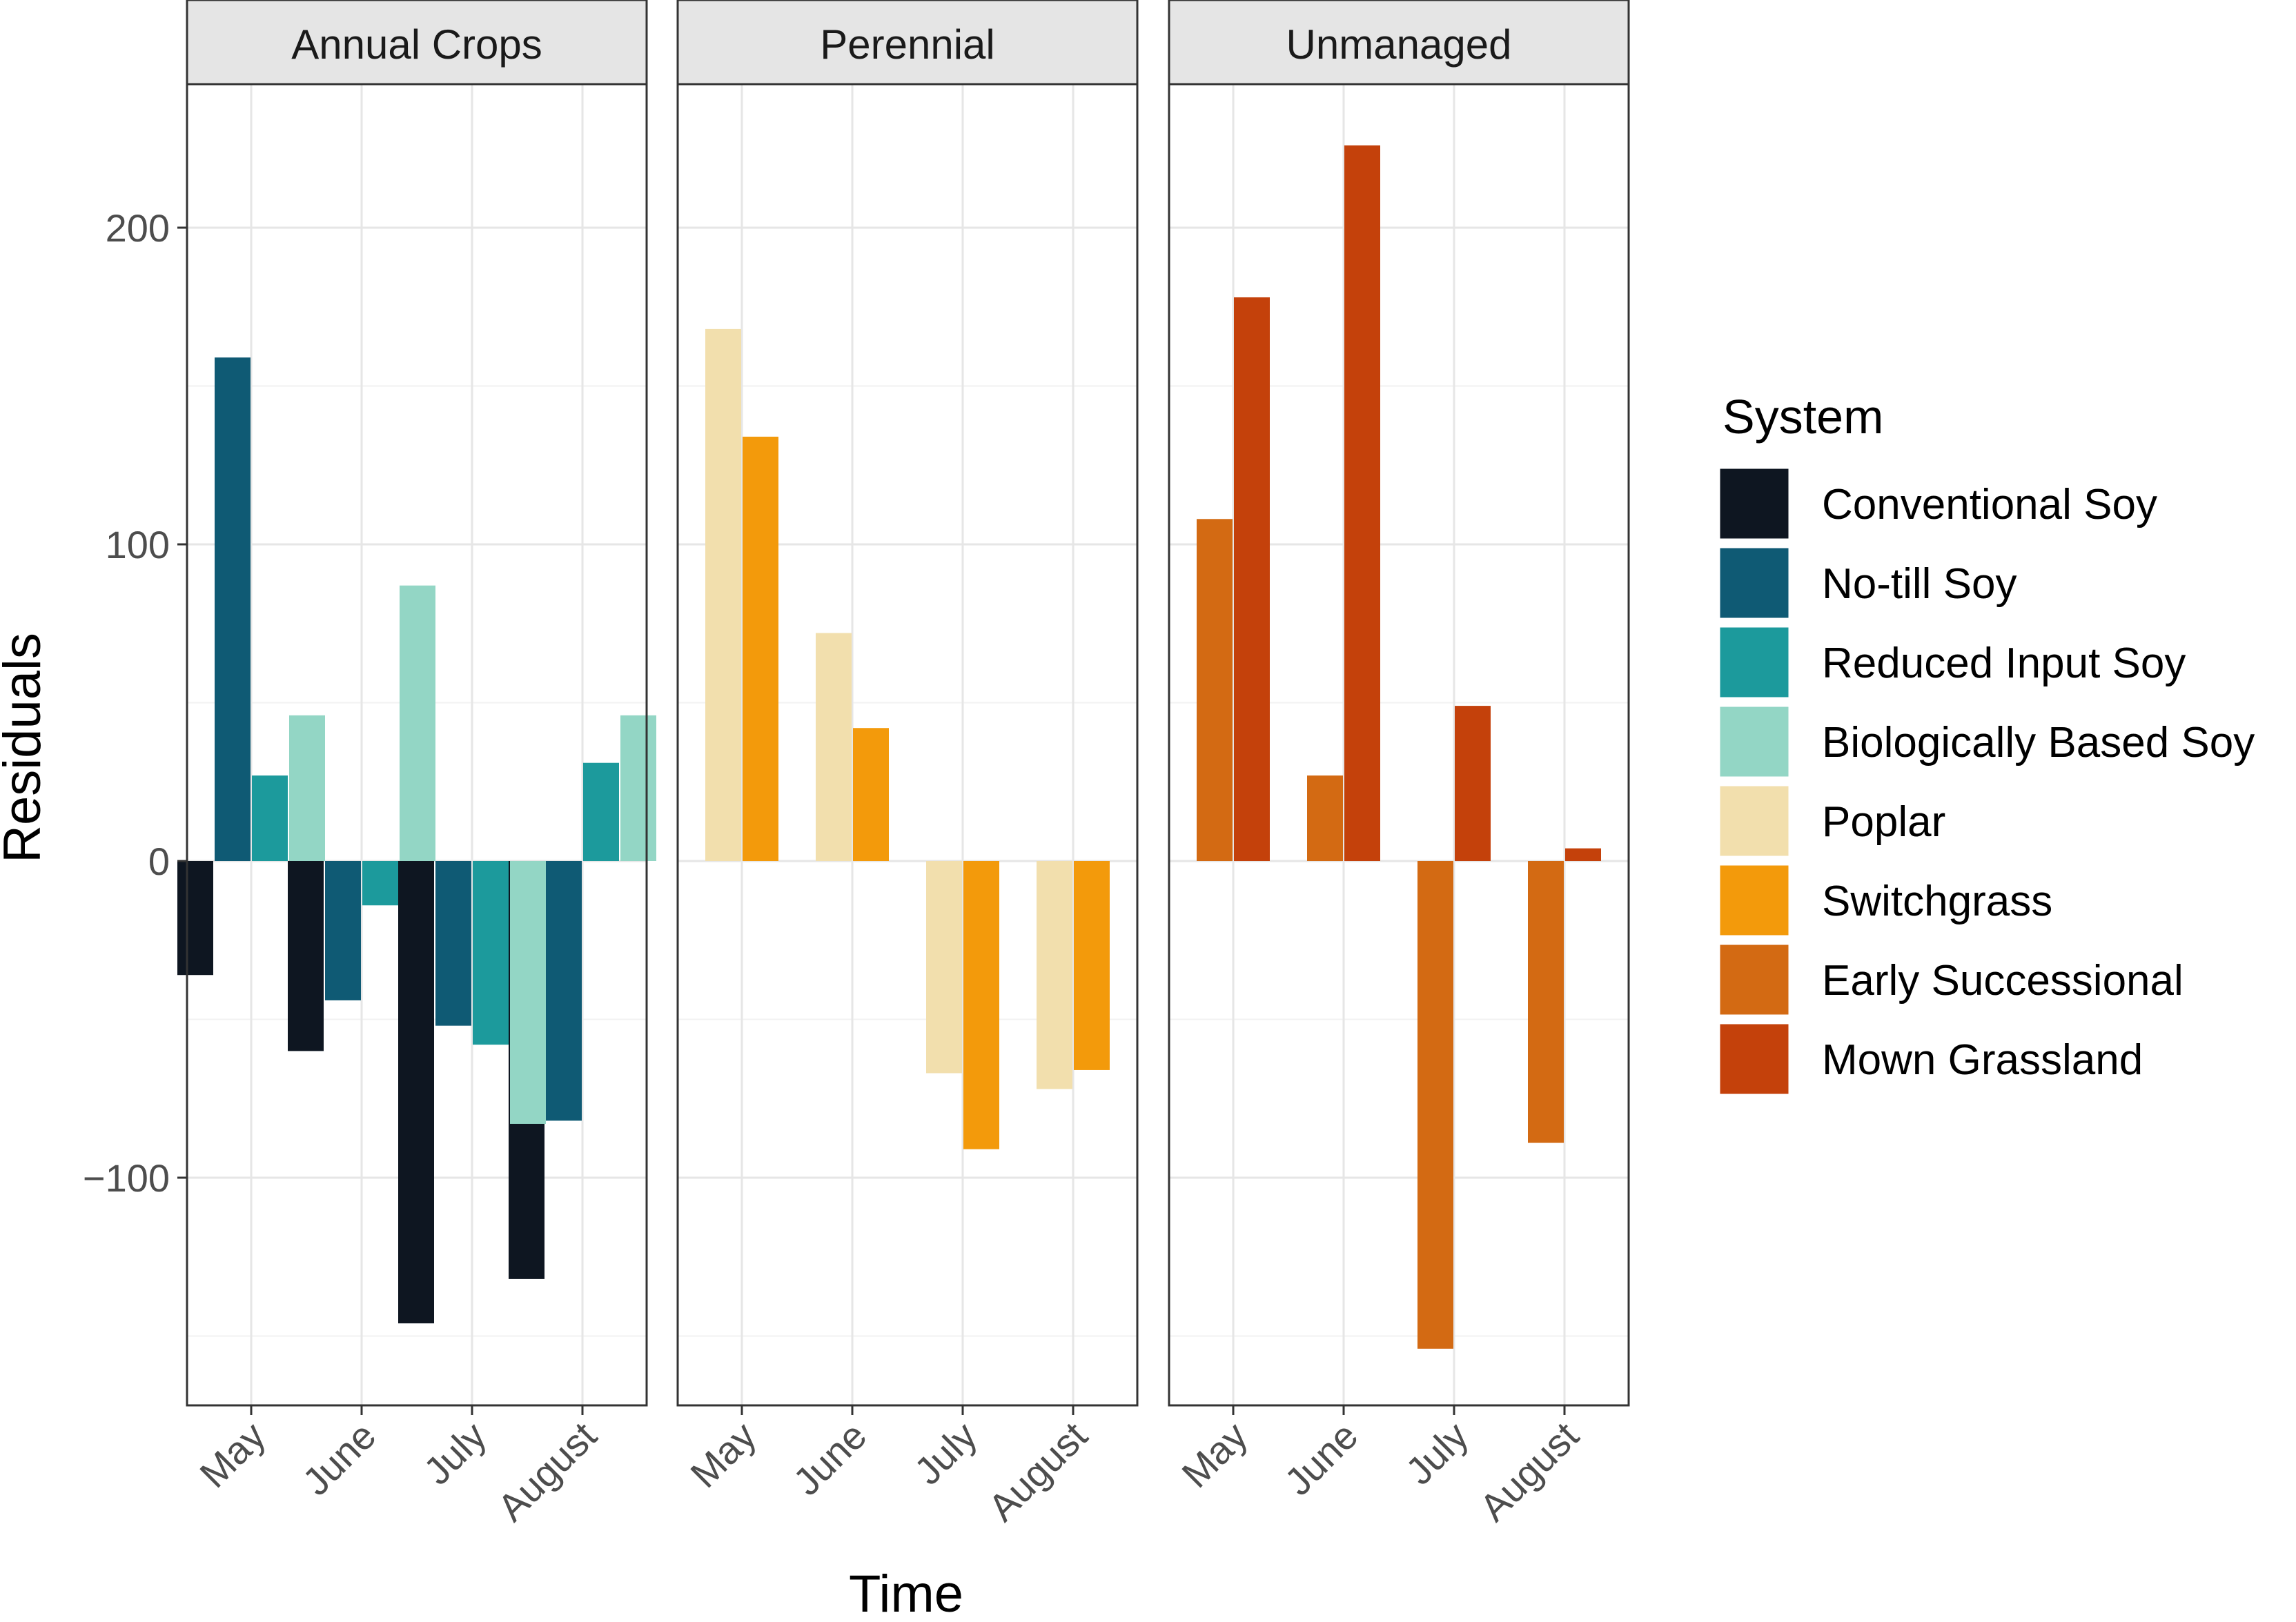 Image resolution: width=2296 pixels, height=1622 pixels. Describe the element at coordinates (638, 788) in the screenshot. I see `bar-biologically-based-soy-august` at that location.